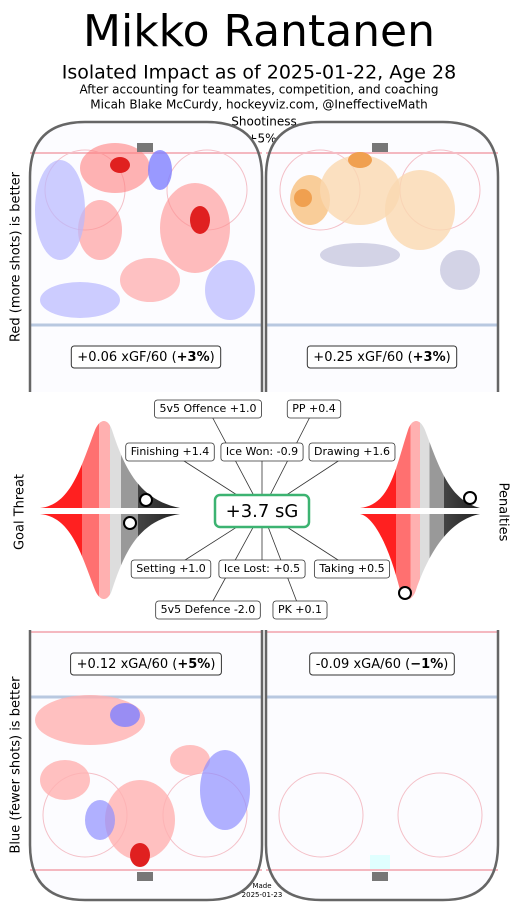 This screenshot has width=519, height=912. What do you see at coordinates (362, 357) in the screenshot?
I see `rink-label-part: +0.25 xGF/60 (` at bounding box center [362, 357].